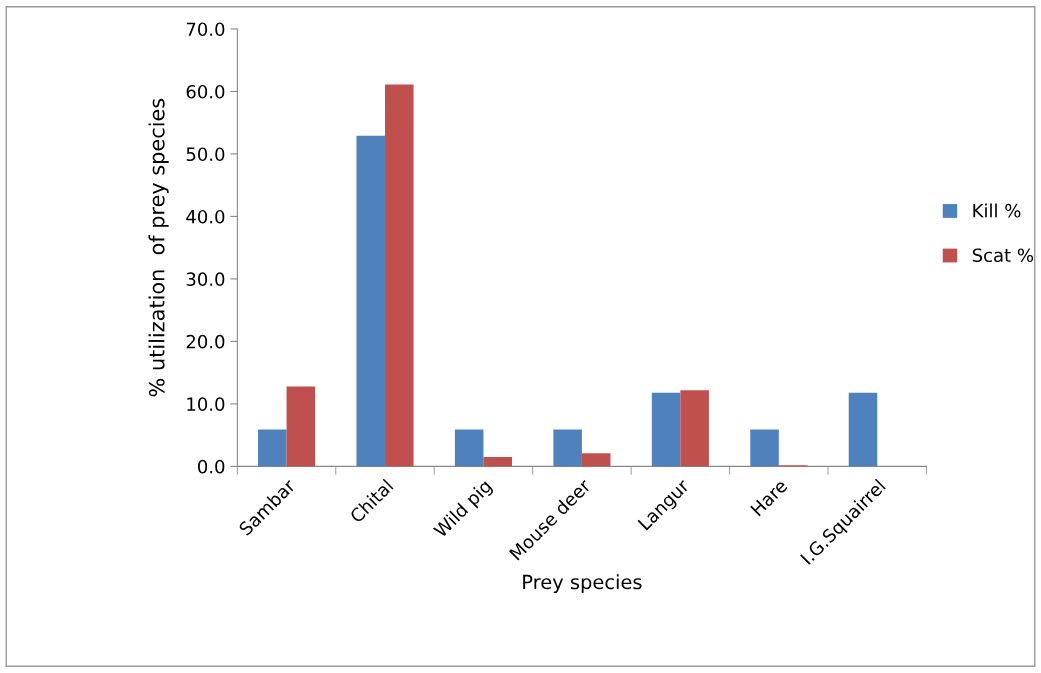  What do you see at coordinates (206, 404) in the screenshot?
I see `y-tick-label: 10.0` at bounding box center [206, 404].